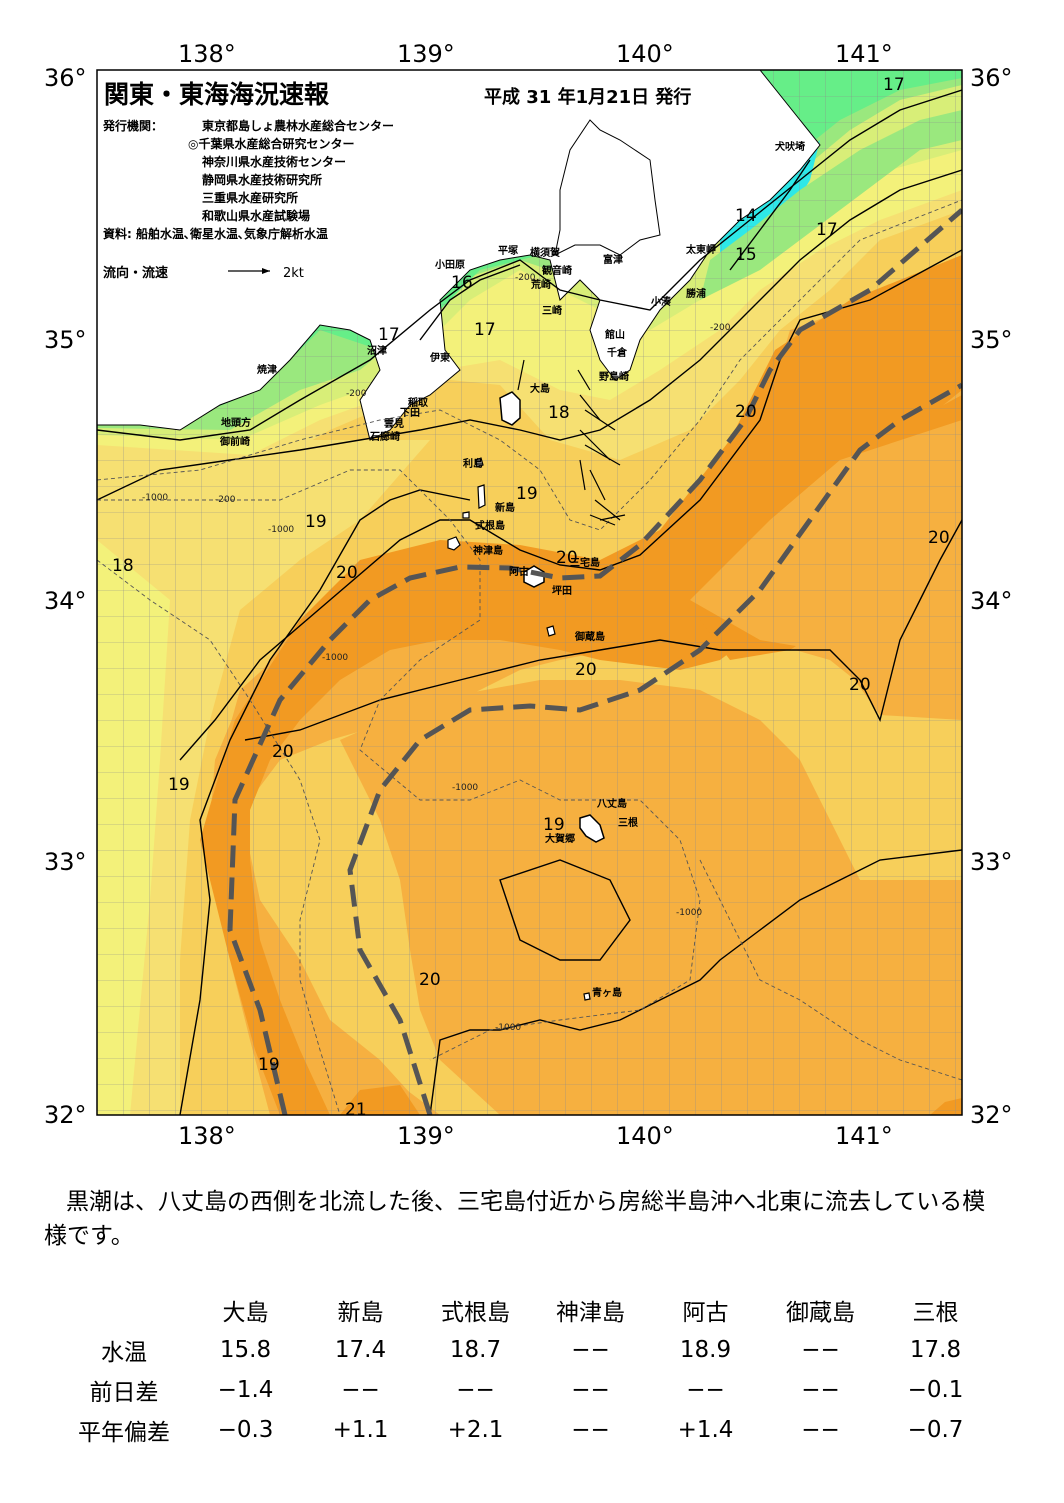  I want to click on place-name: 地頭方, so click(236, 422).